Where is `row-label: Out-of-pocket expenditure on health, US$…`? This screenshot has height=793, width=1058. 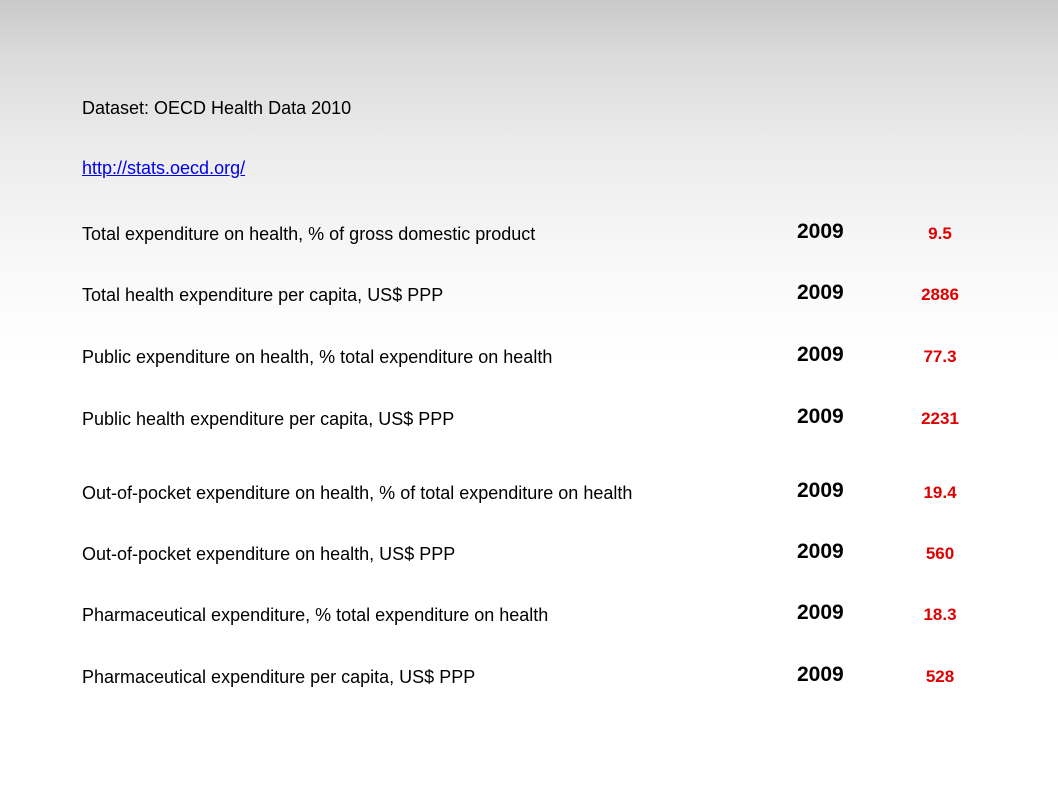 row-label: Out-of-pocket expenditure on health, US$… is located at coordinates (269, 554).